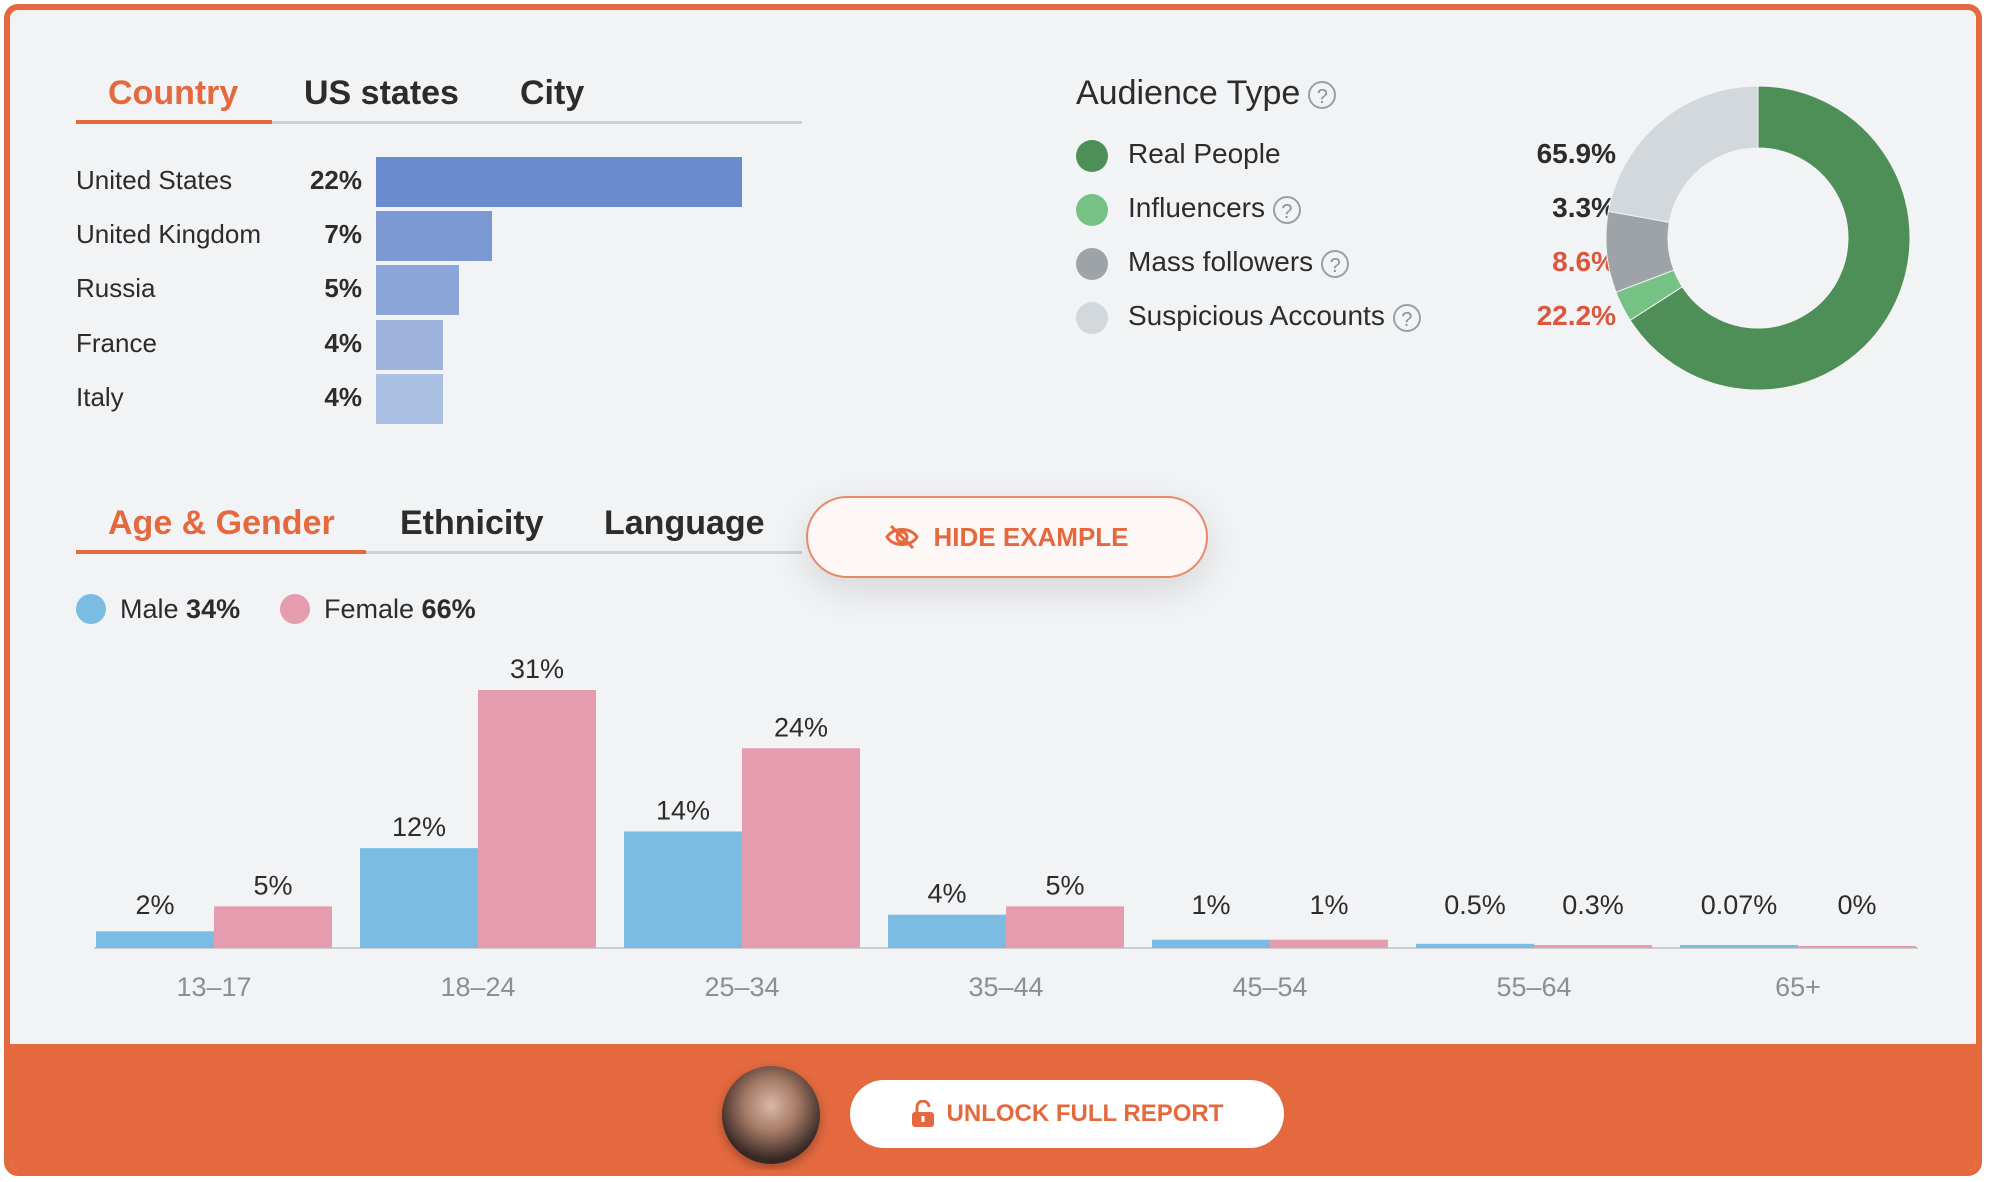  I want to click on unlock-icon, so click(922, 1113).